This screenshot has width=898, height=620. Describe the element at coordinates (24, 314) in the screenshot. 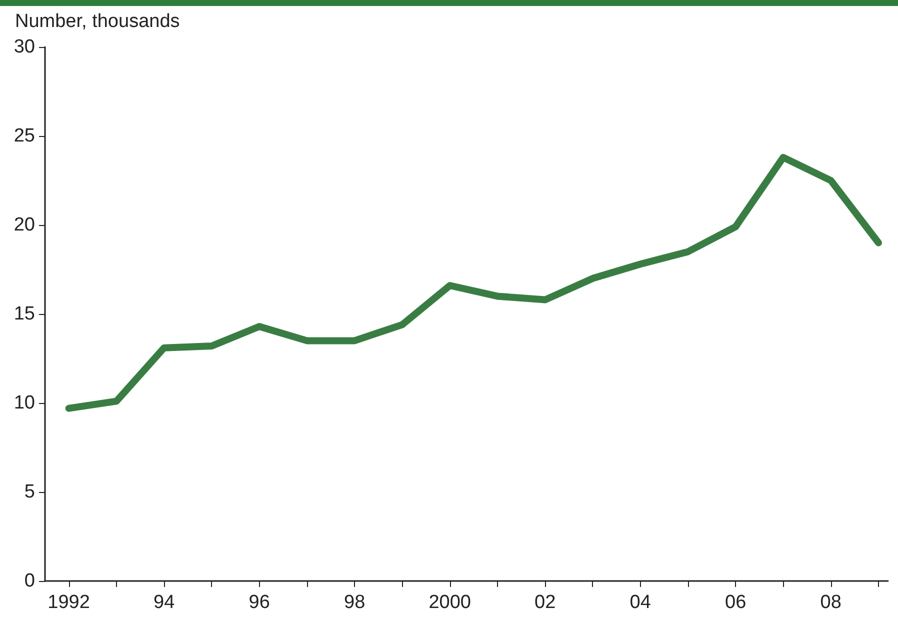

I see `y-tick-label: 15` at that location.